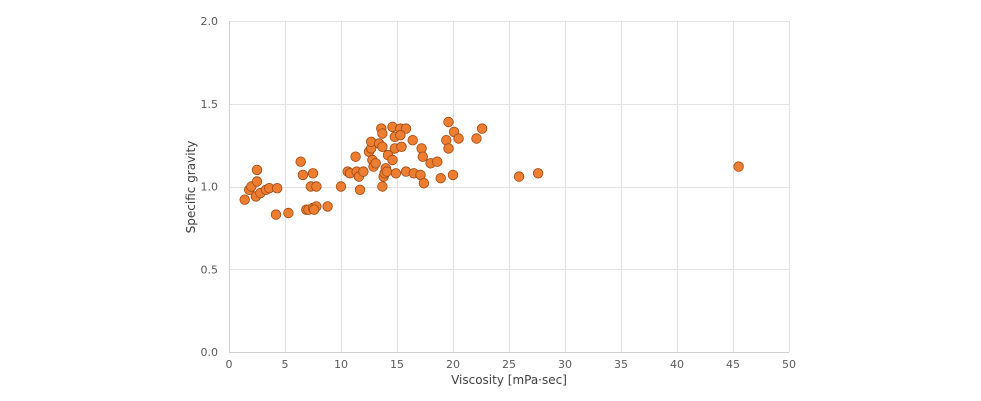  I want to click on x-tick-label: 25, so click(509, 364).